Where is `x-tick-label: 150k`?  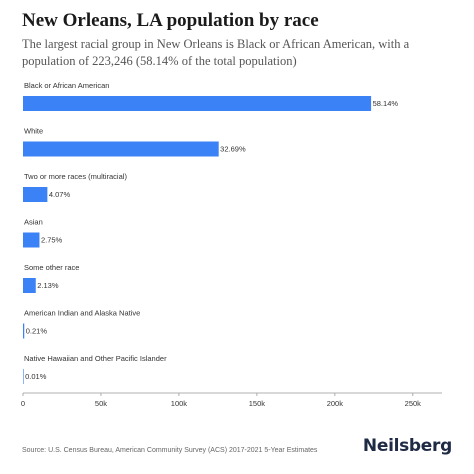 x-tick-label: 150k is located at coordinates (257, 403).